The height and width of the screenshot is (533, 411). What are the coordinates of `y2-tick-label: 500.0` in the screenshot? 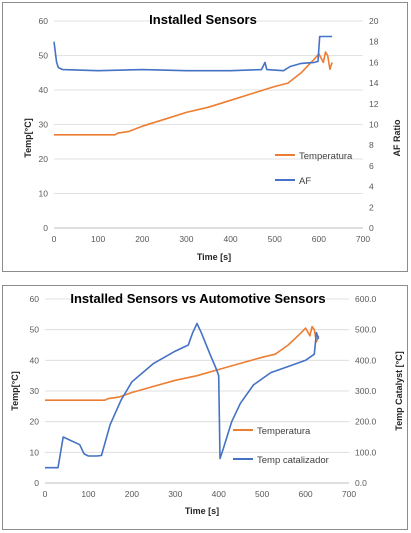 It's located at (366, 330).